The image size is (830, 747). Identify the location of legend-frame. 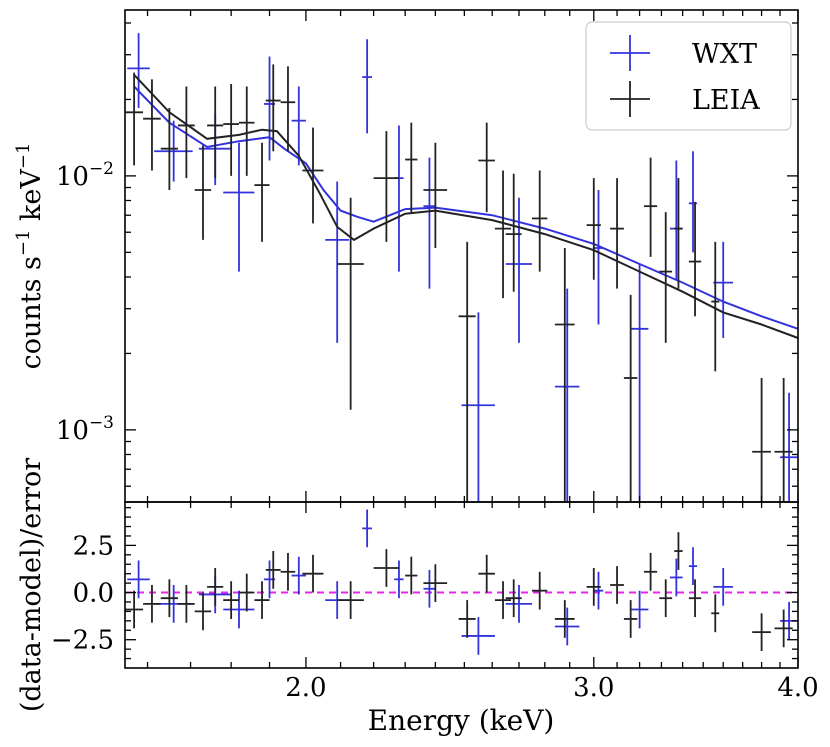
(688, 76).